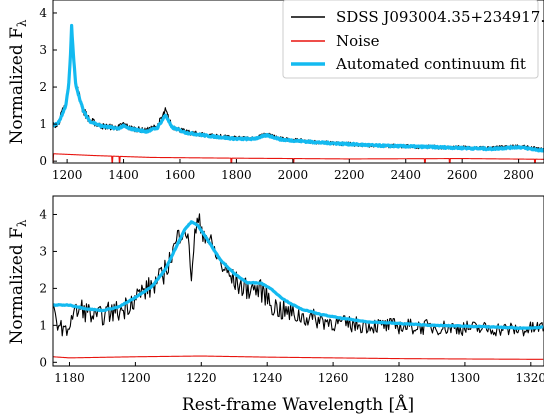 The width and height of the screenshot is (544, 418). What do you see at coordinates (135, 378) in the screenshot?
I see `bottom-x-tick-label: 1200` at bounding box center [135, 378].